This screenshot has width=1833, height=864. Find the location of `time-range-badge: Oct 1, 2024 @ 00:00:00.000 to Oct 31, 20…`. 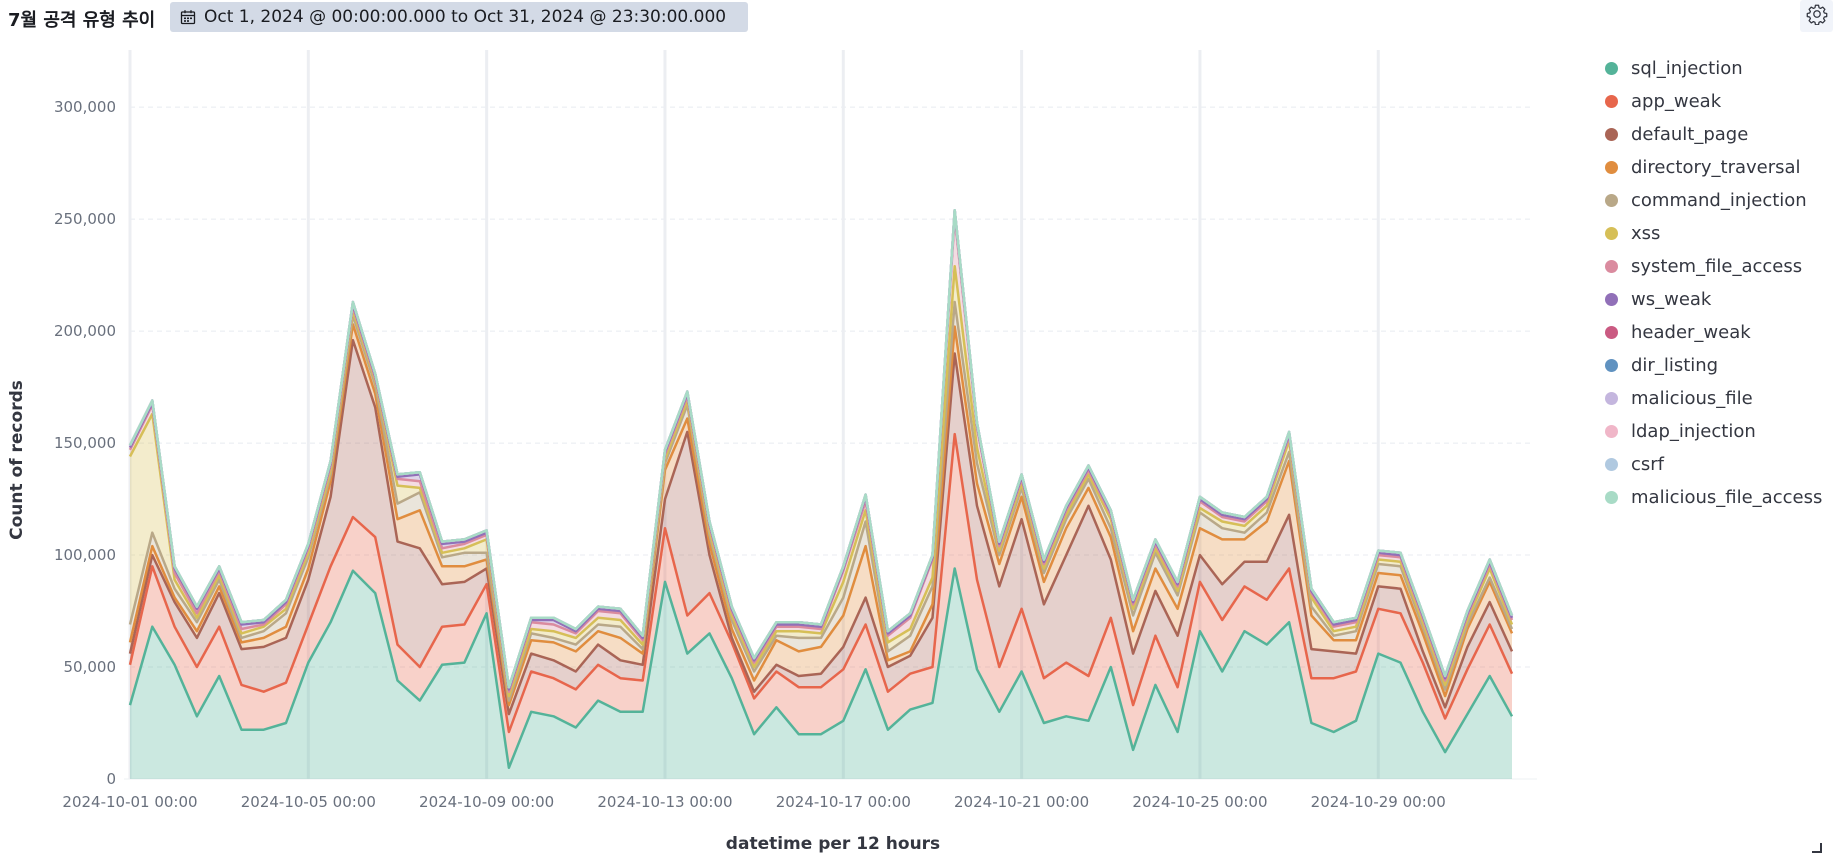

time-range-badge: Oct 1, 2024 @ 00:00:00.000 to Oct 31, 20… is located at coordinates (459, 17).